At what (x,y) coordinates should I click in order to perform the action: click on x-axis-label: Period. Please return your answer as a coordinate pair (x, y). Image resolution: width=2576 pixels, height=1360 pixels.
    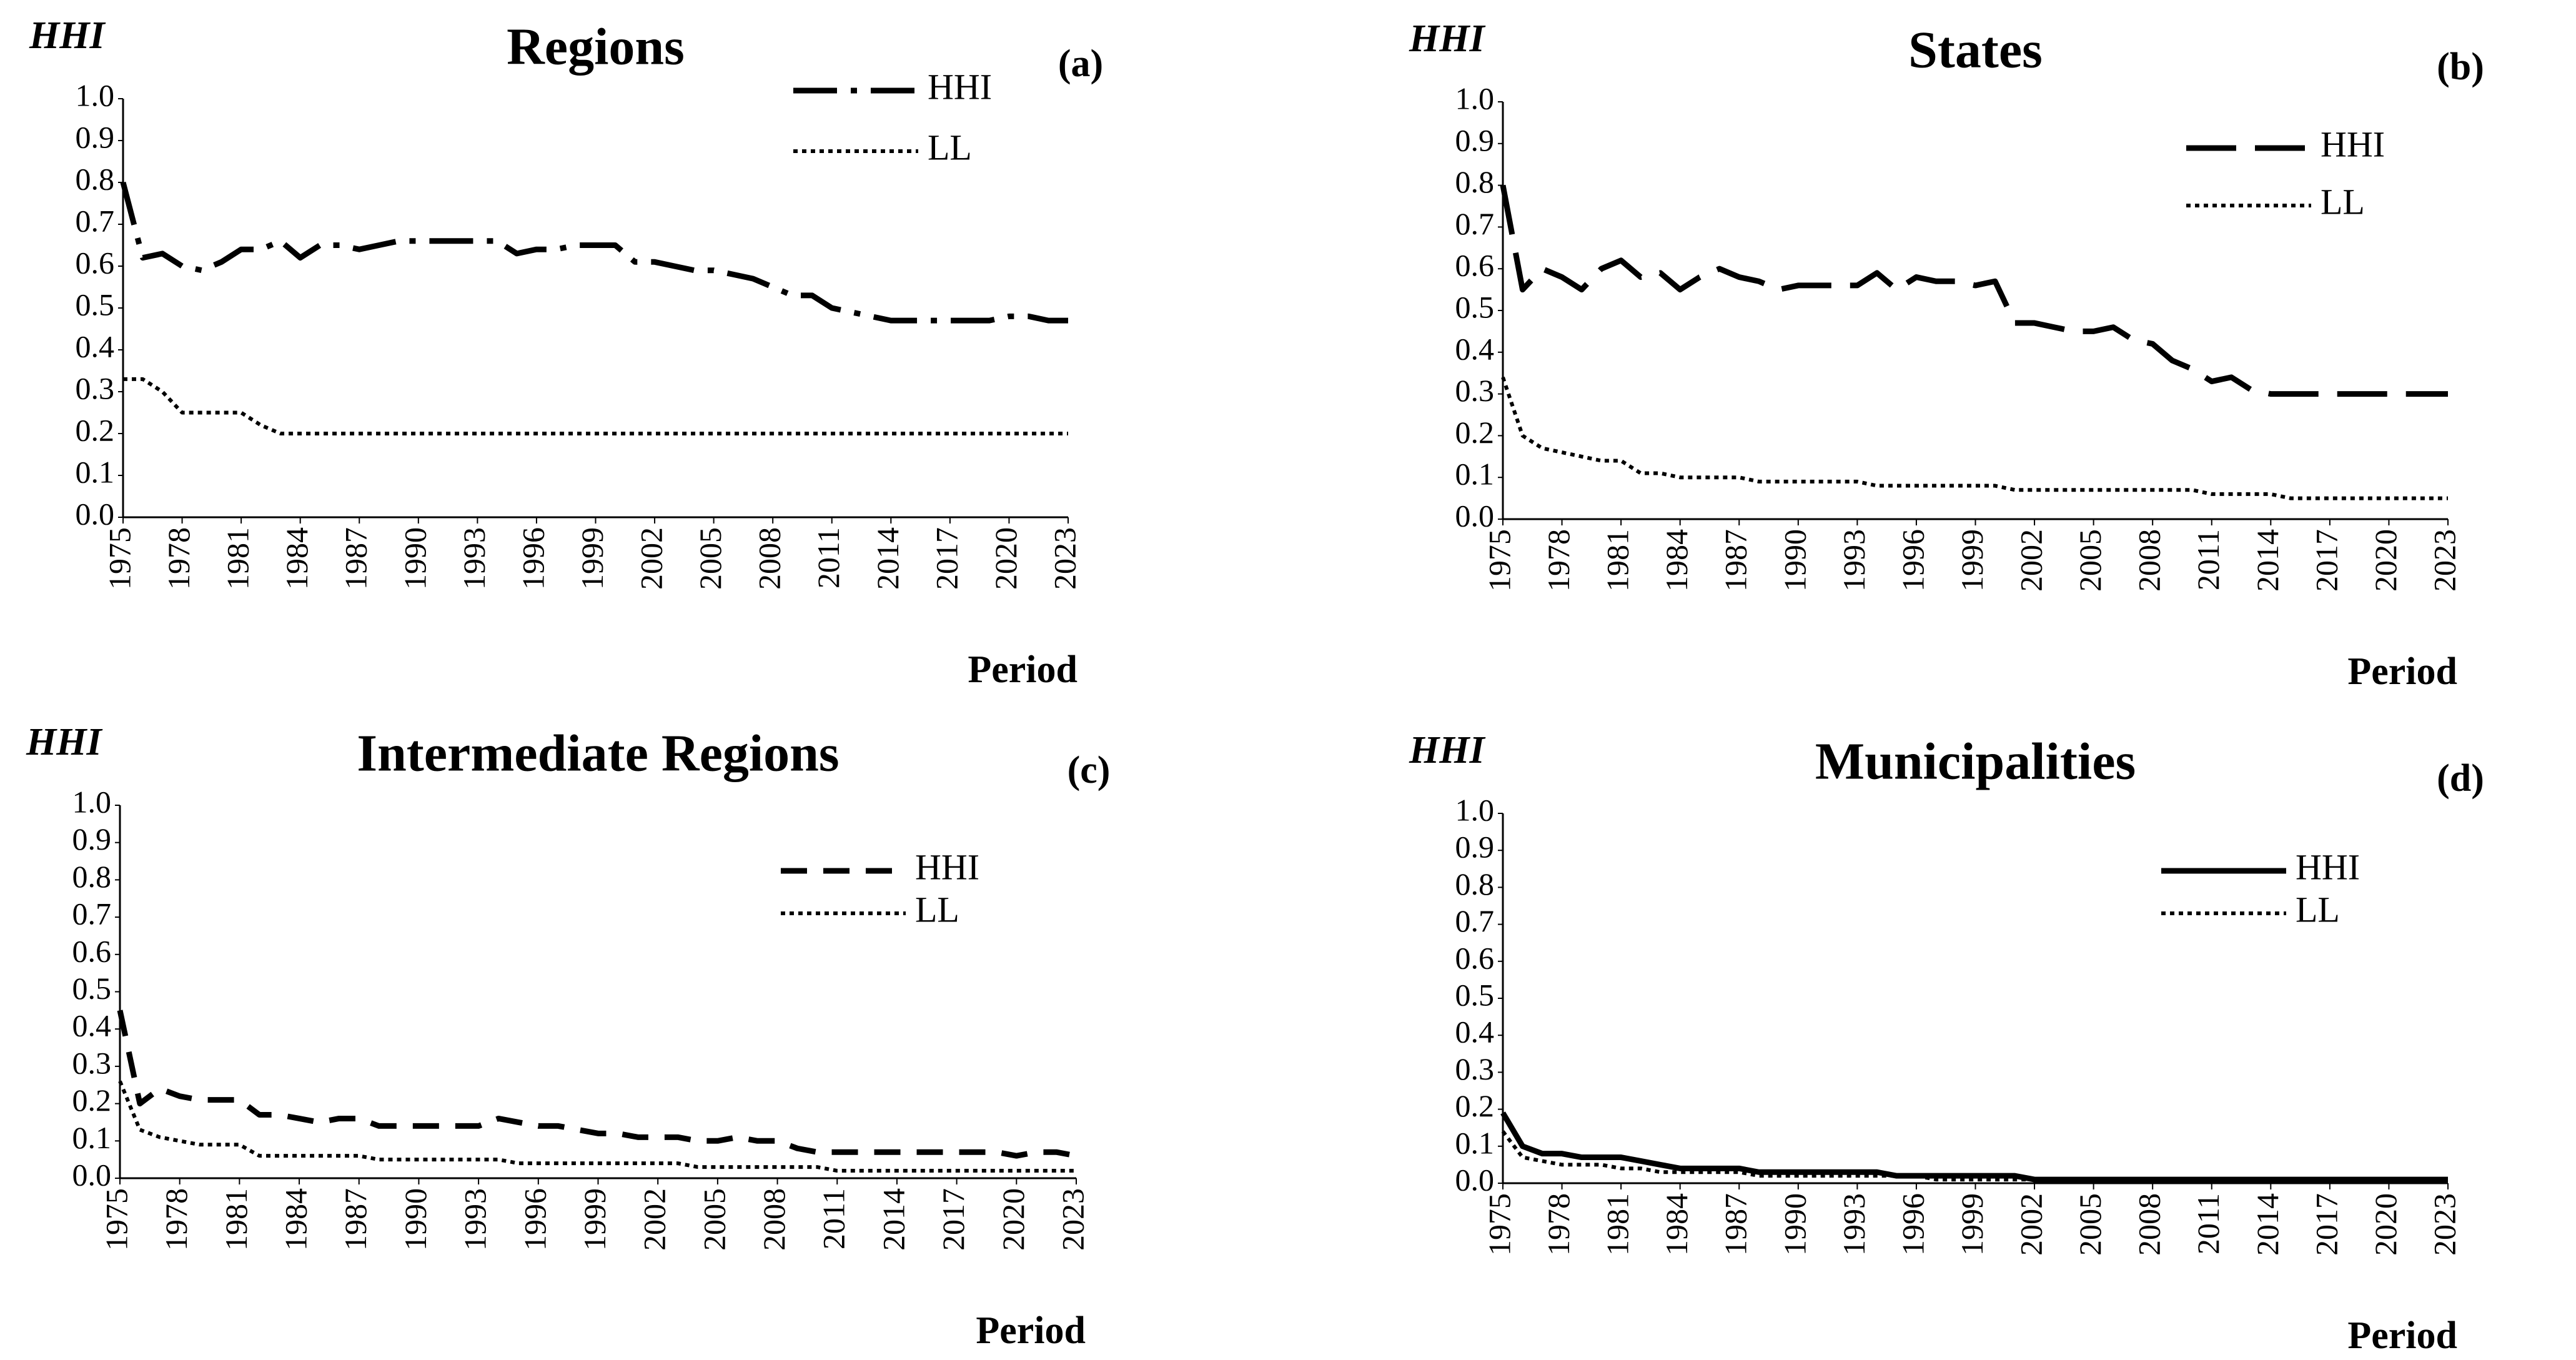
    Looking at the image, I should click on (1022, 669).